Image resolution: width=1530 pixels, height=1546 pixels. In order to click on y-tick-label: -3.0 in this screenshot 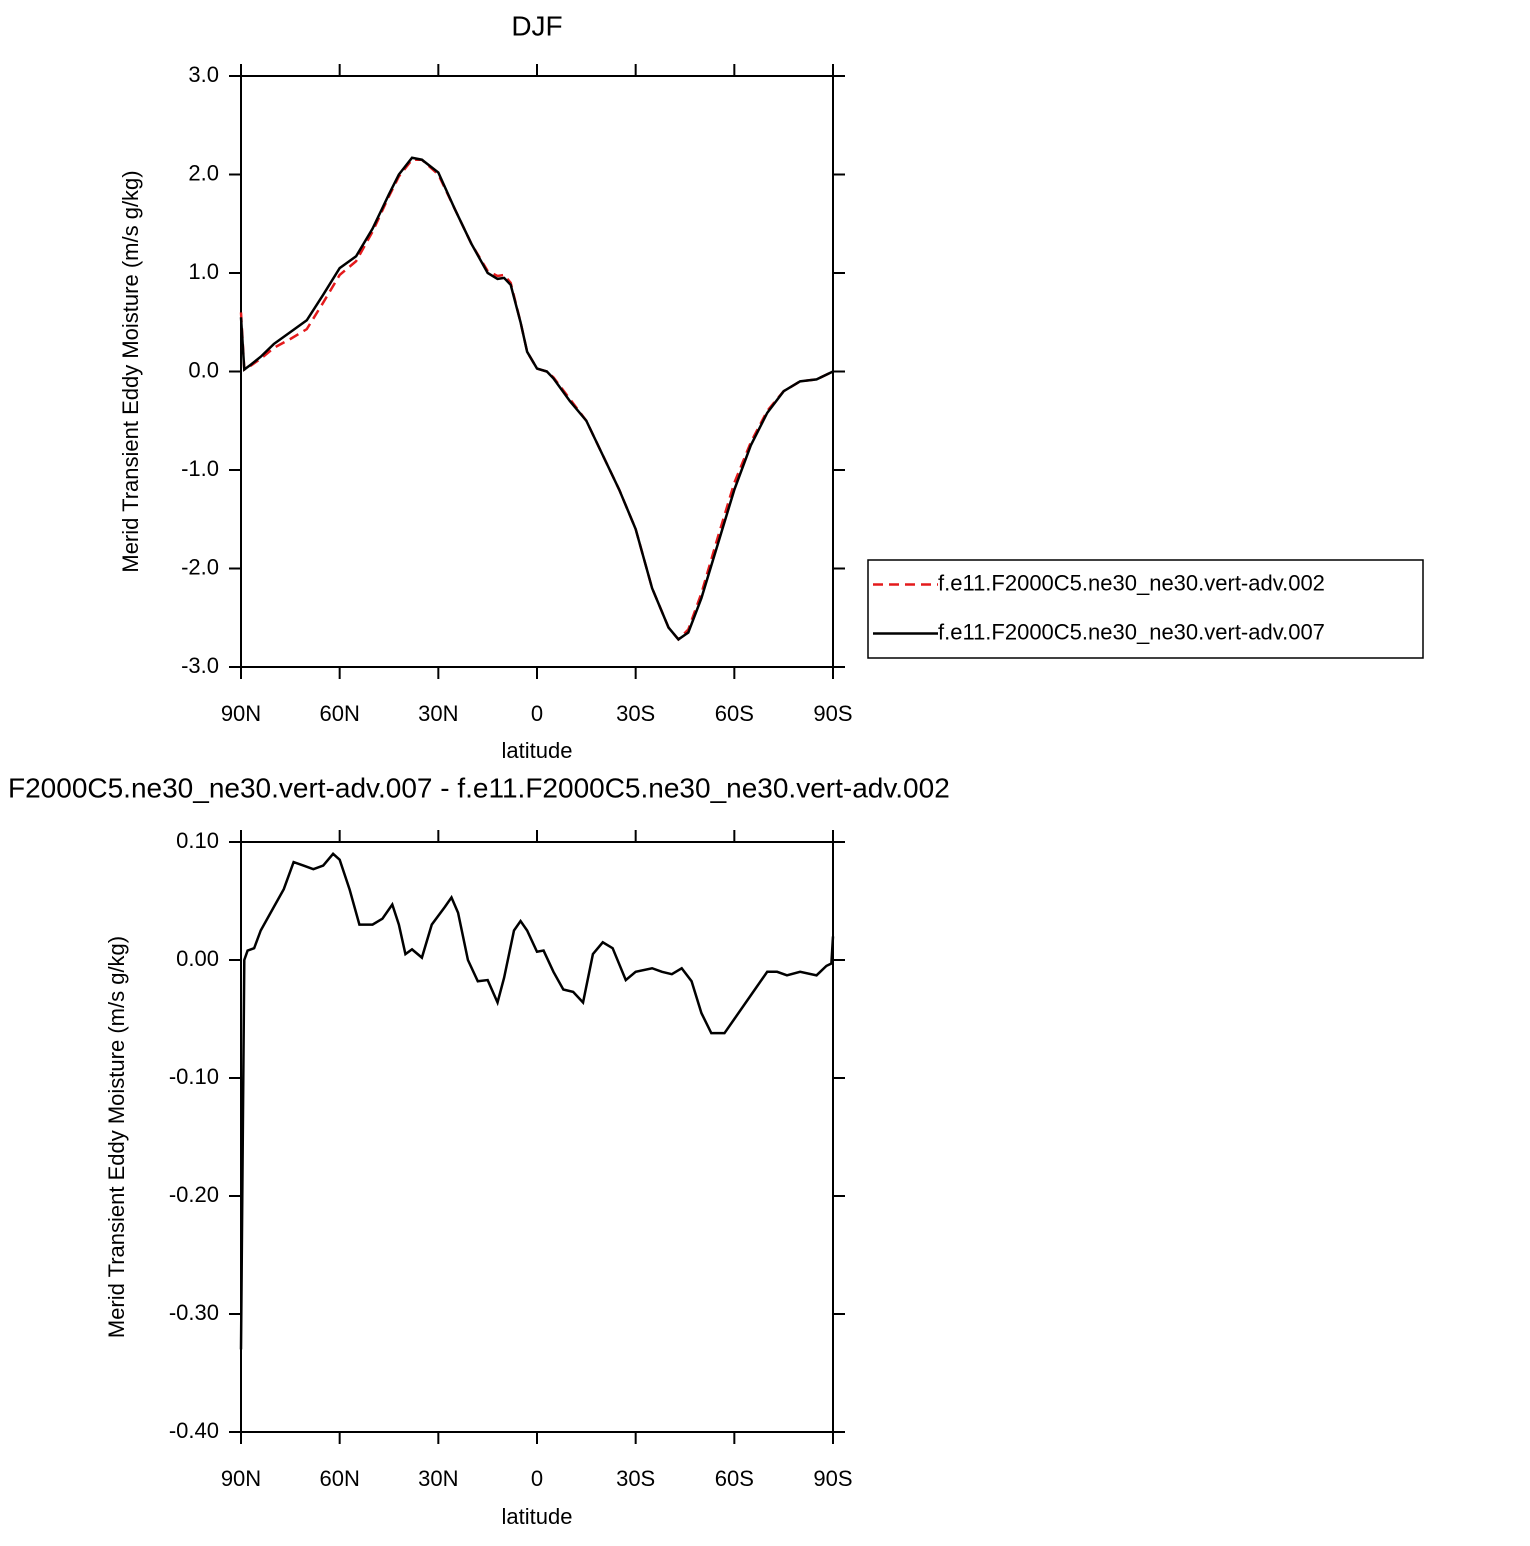, I will do `click(200, 665)`.